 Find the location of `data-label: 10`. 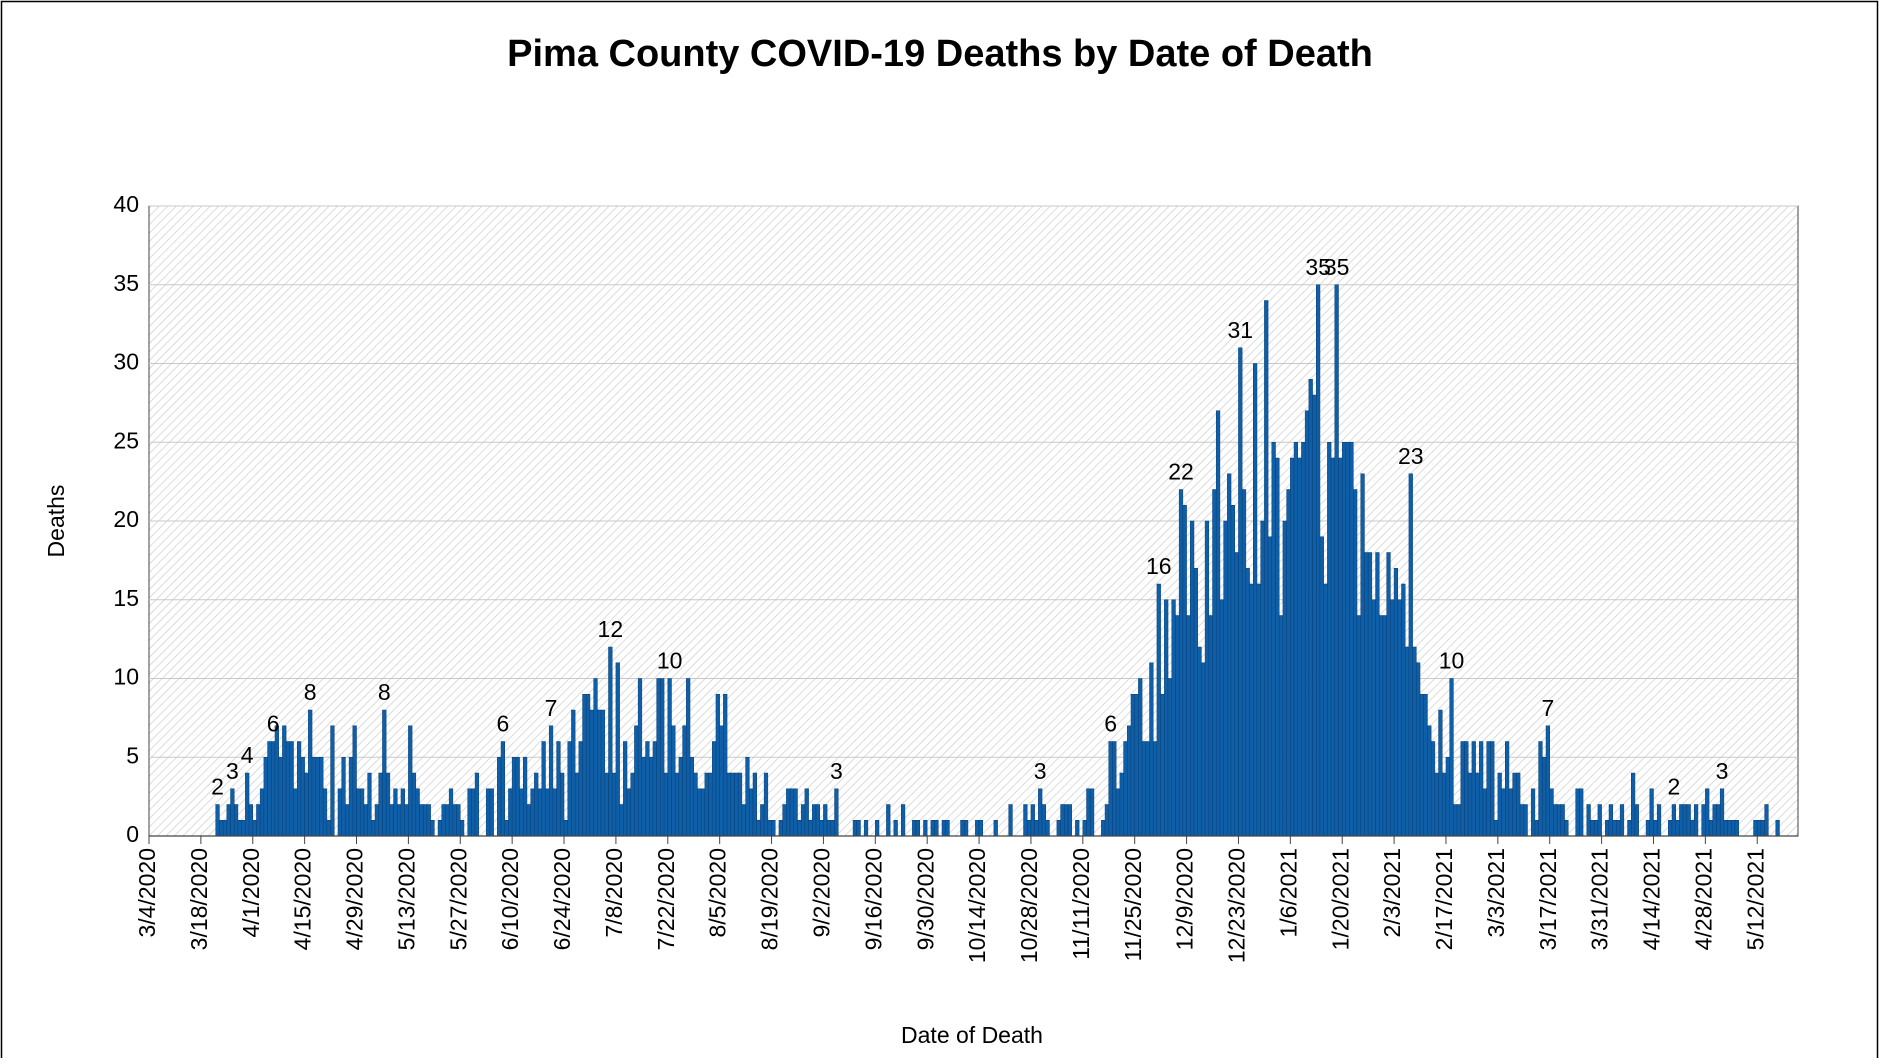

data-label: 10 is located at coordinates (1452, 661).